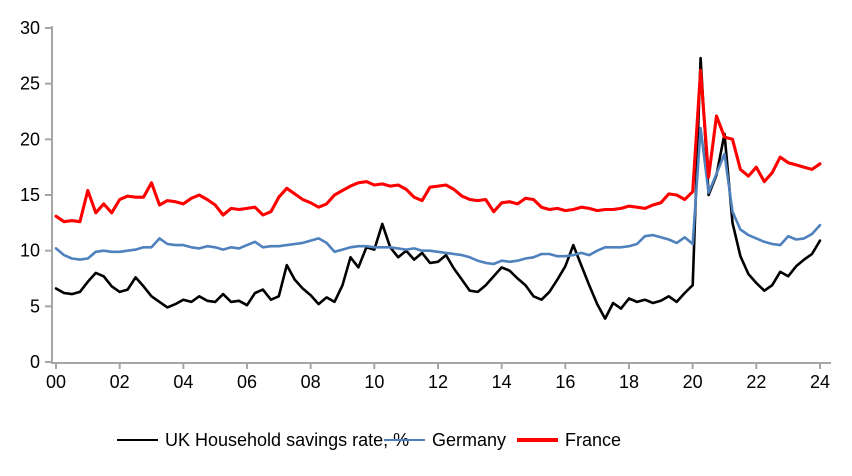 Image resolution: width=852 pixels, height=476 pixels. I want to click on y-tick-label: 25, so click(30, 84).